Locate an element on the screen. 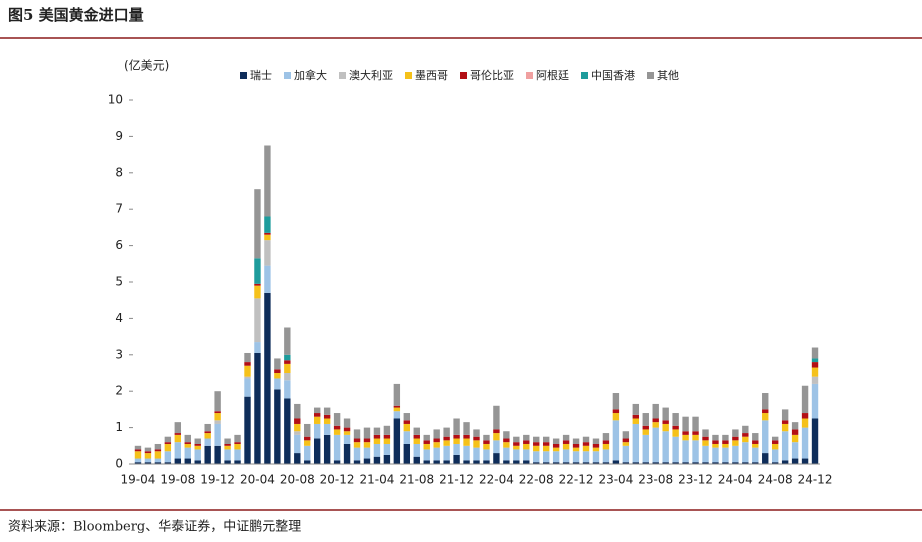 The width and height of the screenshot is (922, 542). legend-label: 阿根廷 is located at coordinates (552, 75).